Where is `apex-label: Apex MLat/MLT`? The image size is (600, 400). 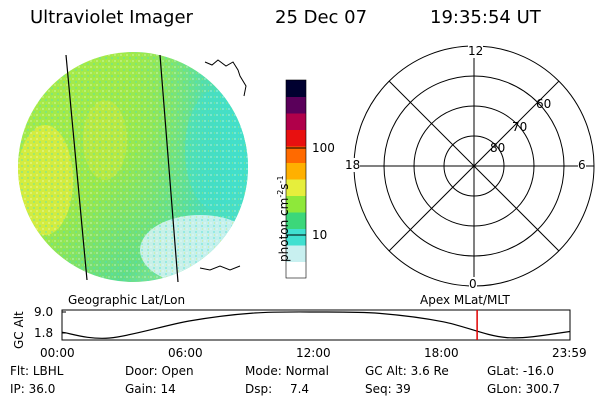 apex-label: Apex MLat/MLT is located at coordinates (465, 300).